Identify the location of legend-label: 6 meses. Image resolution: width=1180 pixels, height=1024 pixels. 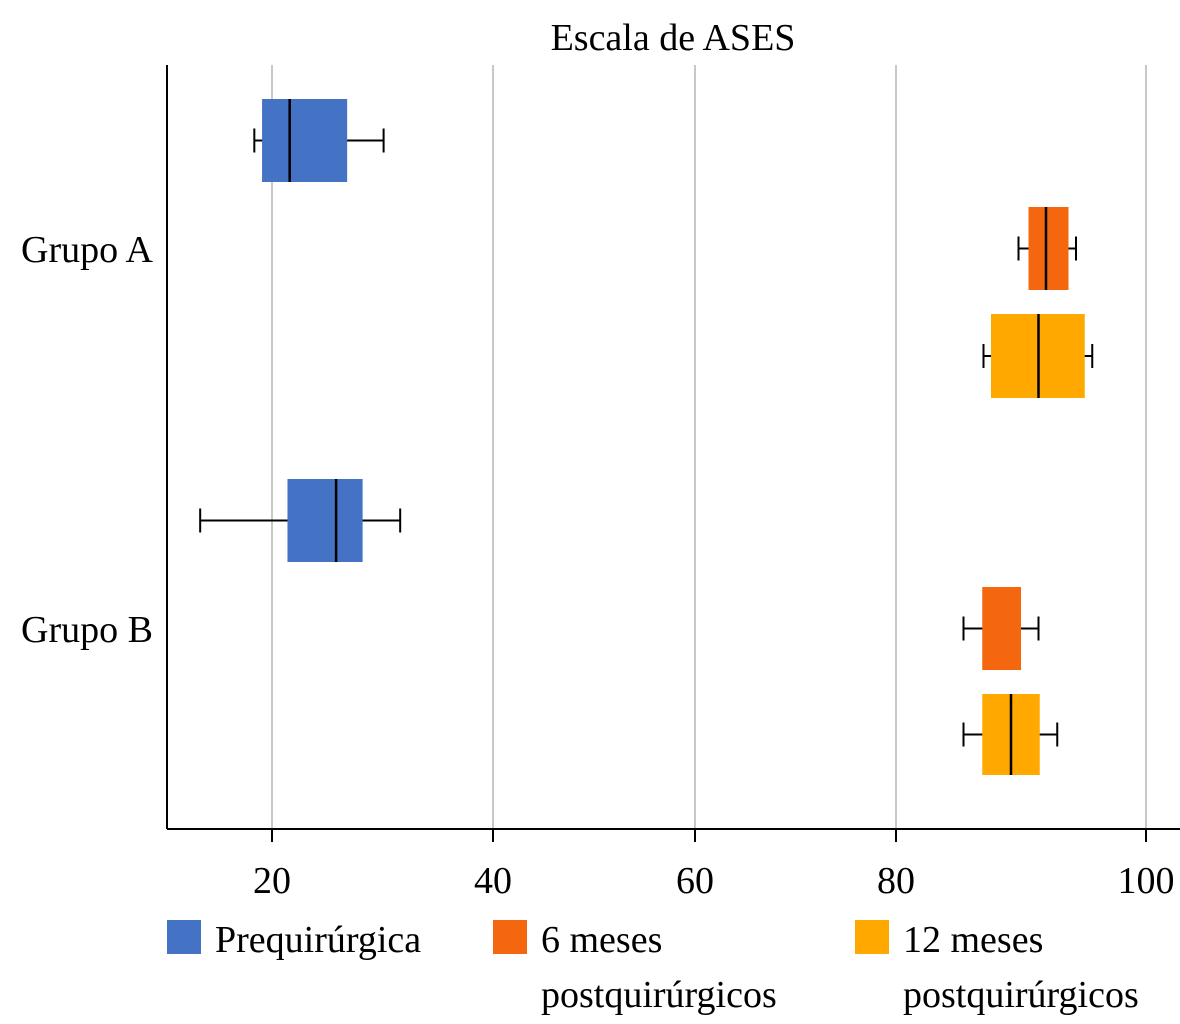
(601, 940).